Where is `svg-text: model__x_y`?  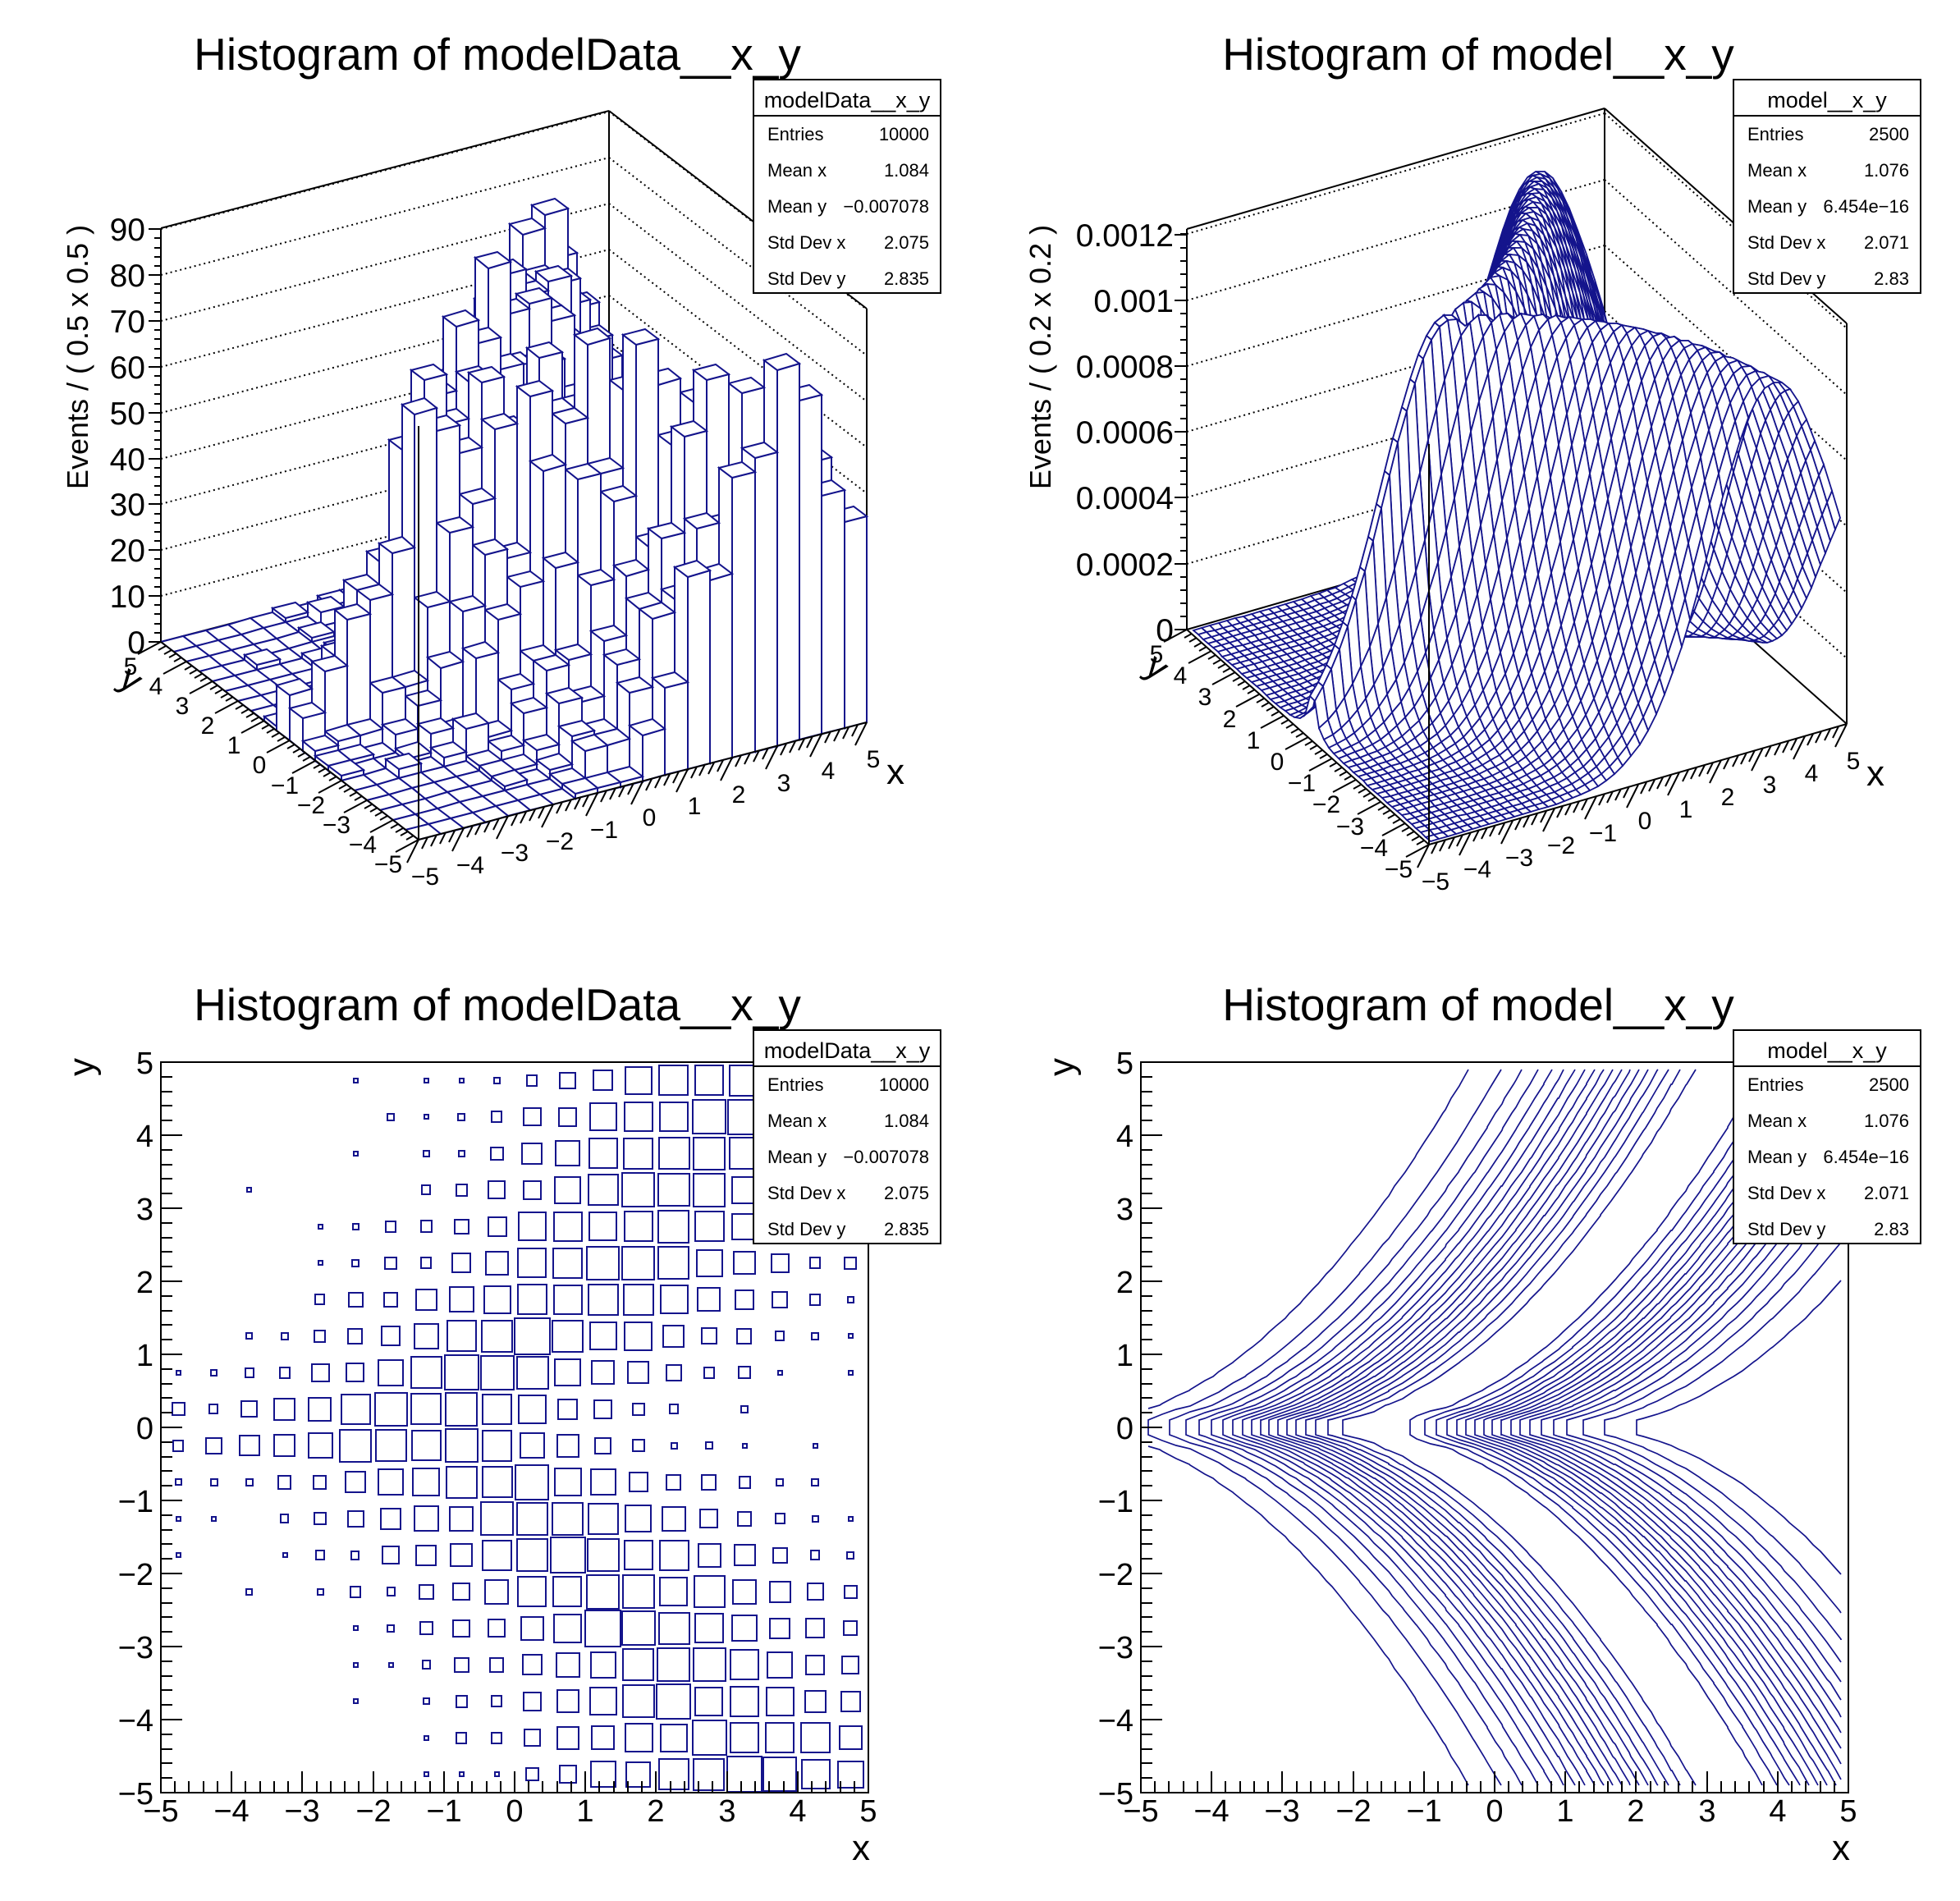 svg-text: model__x_y is located at coordinates (1827, 100).